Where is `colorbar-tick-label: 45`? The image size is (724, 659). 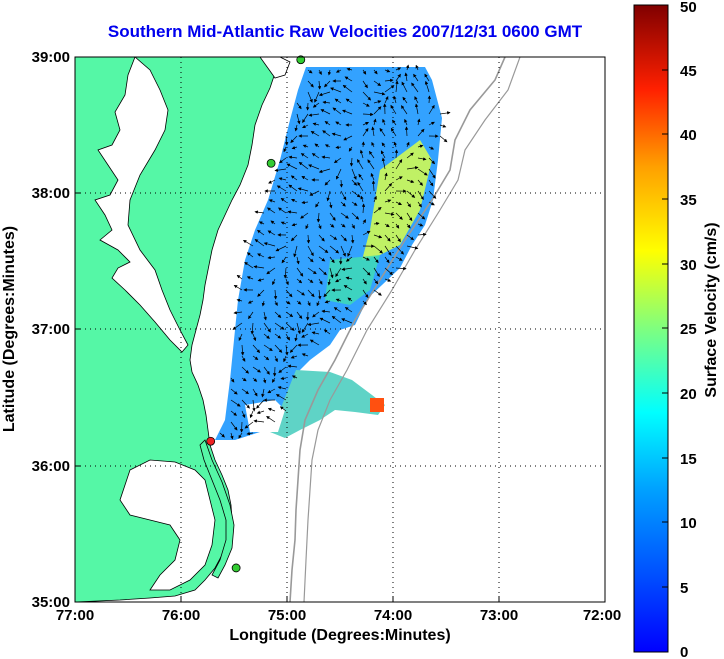
colorbar-tick-label: 45 is located at coordinates (688, 71).